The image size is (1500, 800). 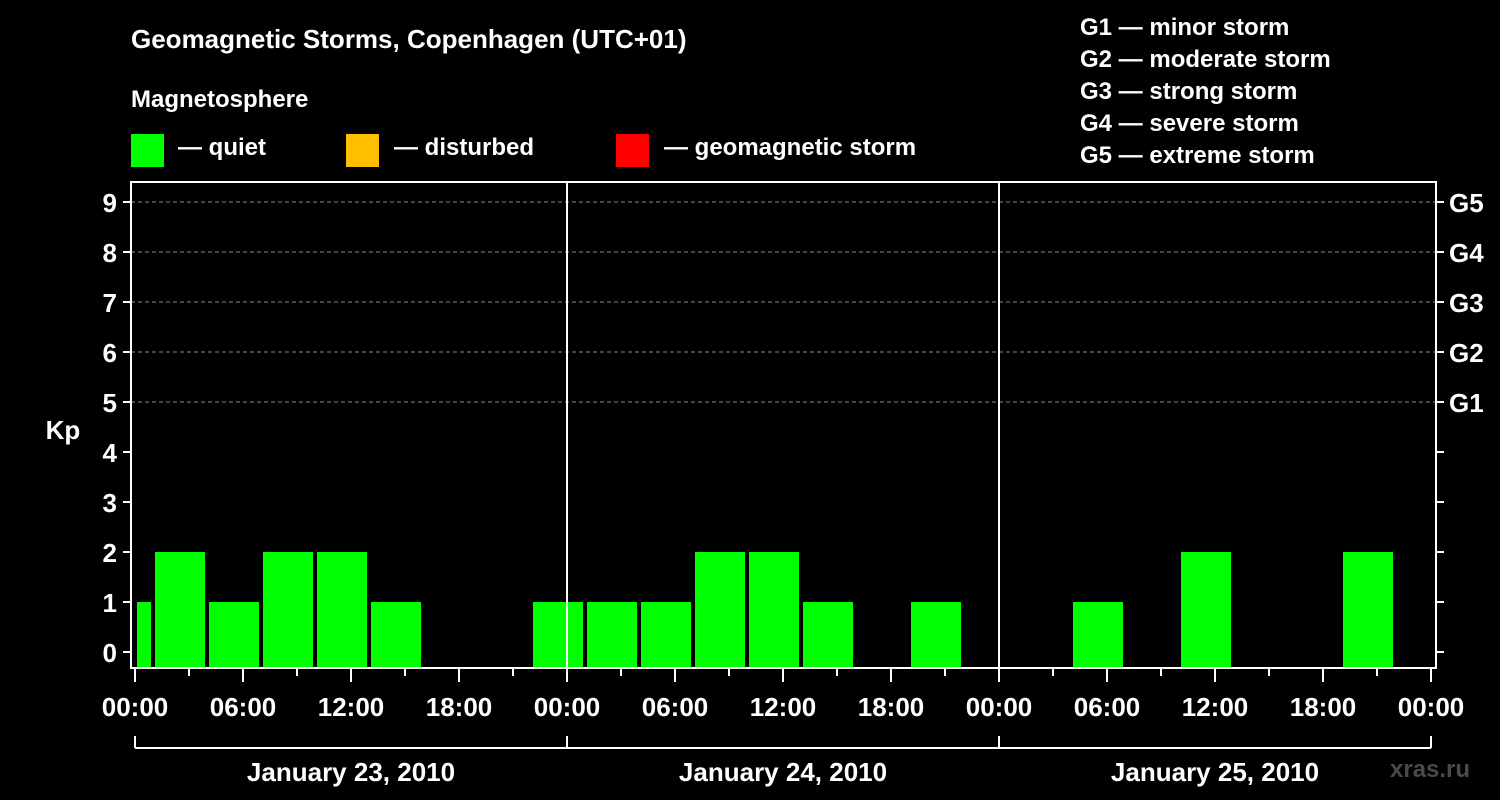 What do you see at coordinates (1189, 91) in the screenshot?
I see `storm-level-g3: G3 — strong storm` at bounding box center [1189, 91].